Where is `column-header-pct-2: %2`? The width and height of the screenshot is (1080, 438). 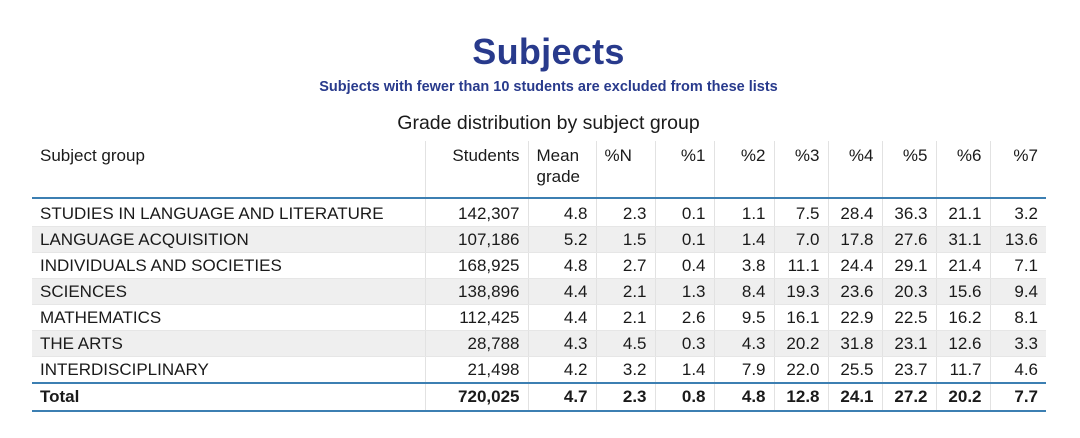 column-header-pct-2: %2 is located at coordinates (743, 170).